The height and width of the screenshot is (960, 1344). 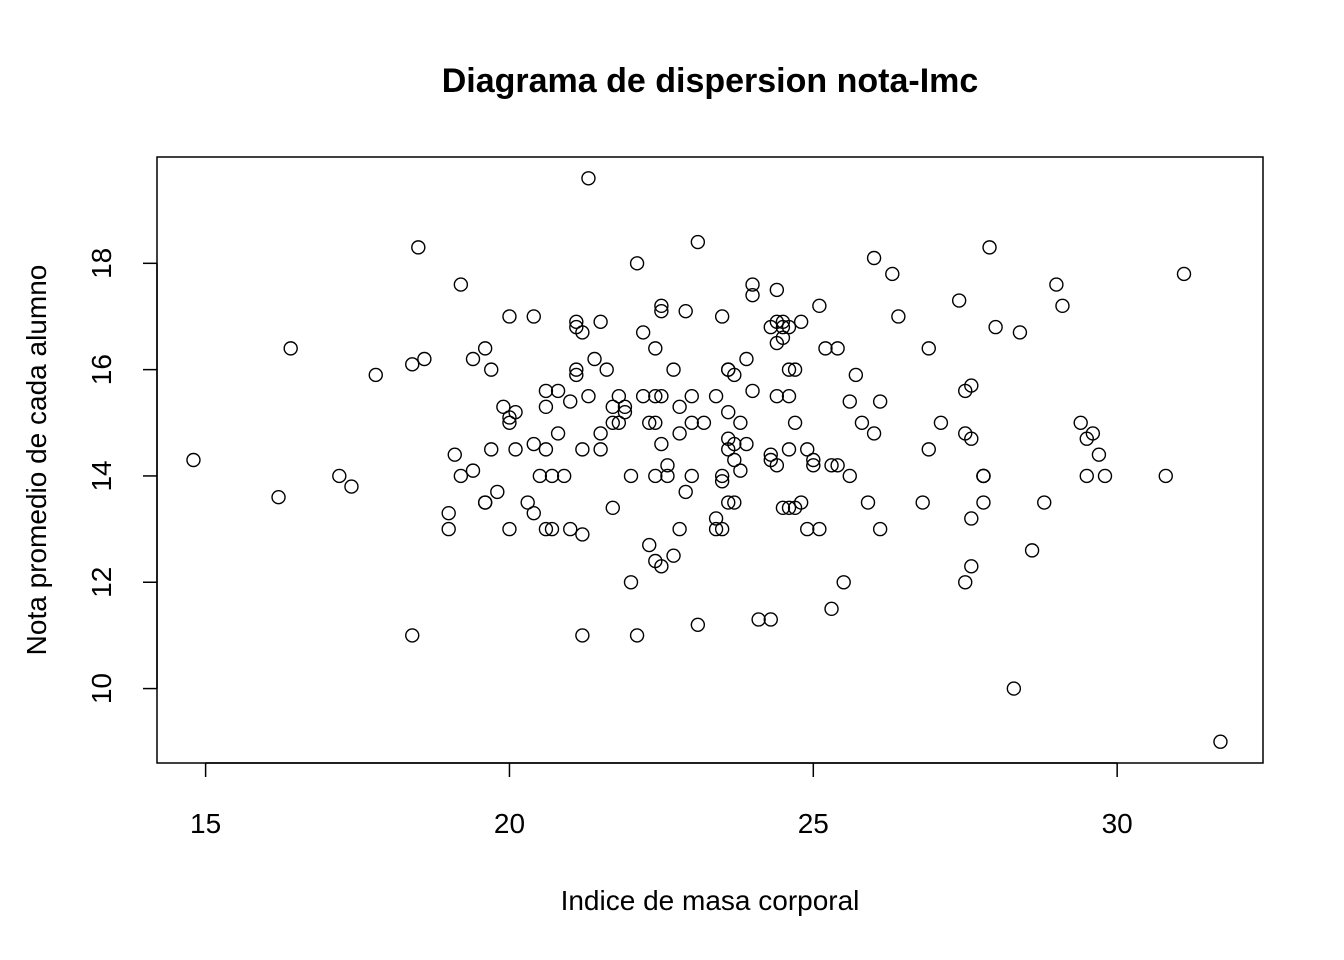 What do you see at coordinates (122, 476) in the screenshot?
I see `y-axis: 10 12 14 16 18` at bounding box center [122, 476].